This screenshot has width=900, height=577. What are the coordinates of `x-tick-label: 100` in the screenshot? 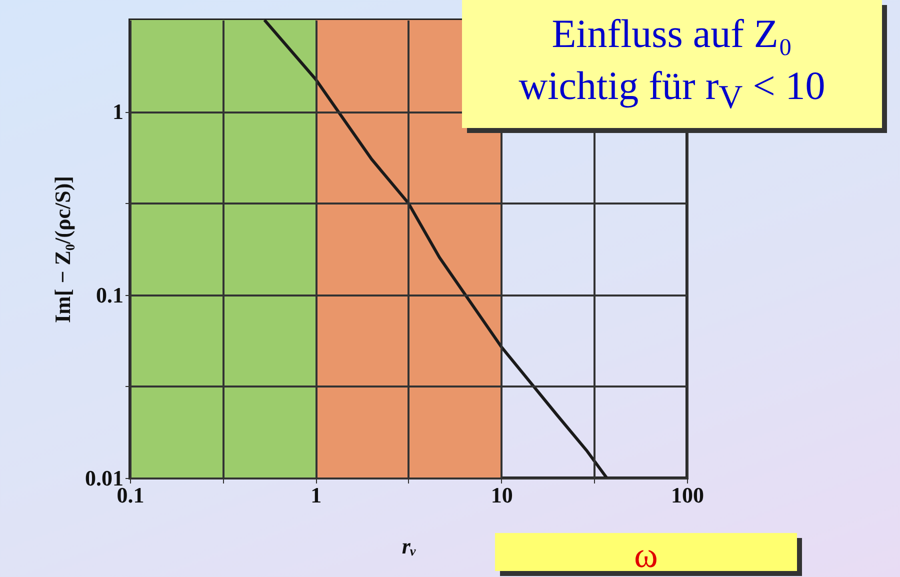 It's located at (687, 495).